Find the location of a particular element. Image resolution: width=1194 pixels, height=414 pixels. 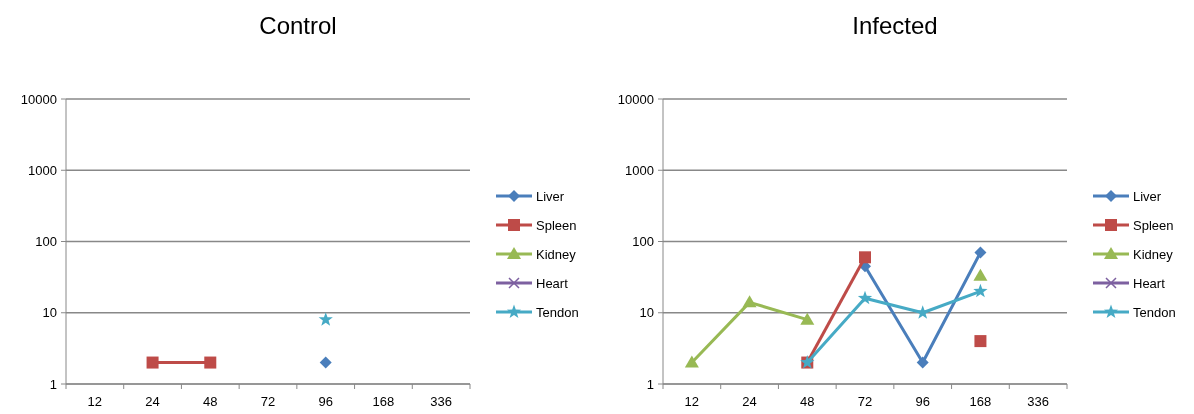

chart-title: Infected is located at coordinates (895, 25).